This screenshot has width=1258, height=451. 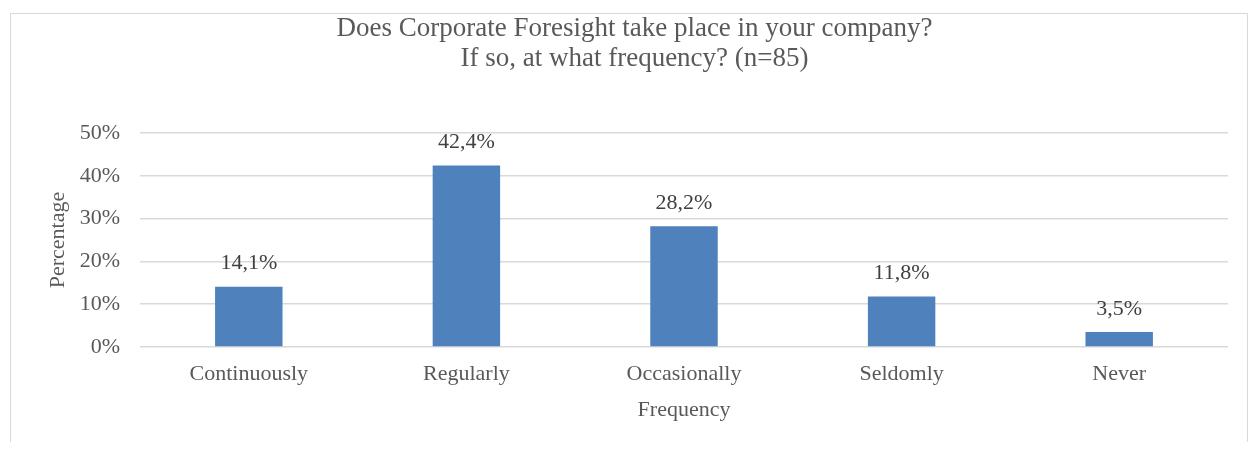 I want to click on x-tick-label: Regularly, so click(x=466, y=372).